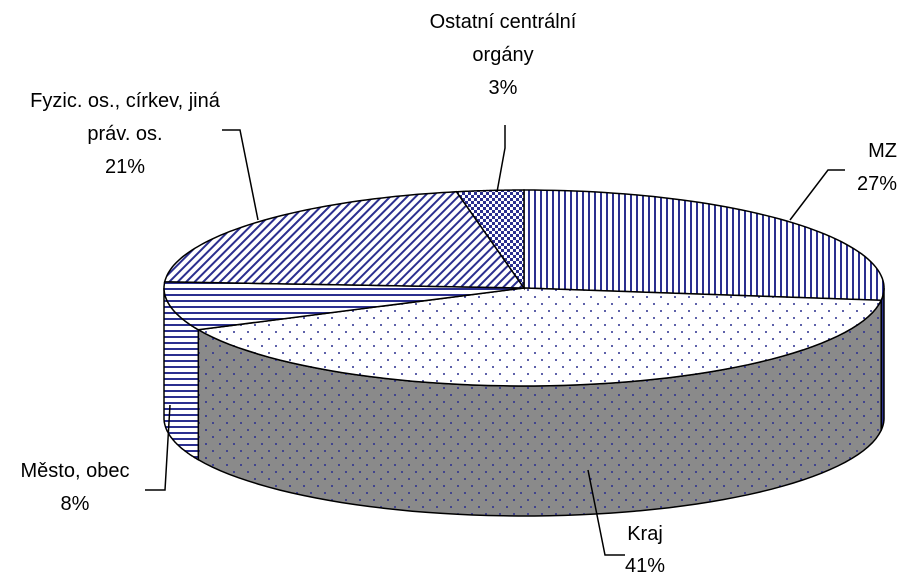  I want to click on slice-label: Ostatní centrální orgány, so click(503, 38).